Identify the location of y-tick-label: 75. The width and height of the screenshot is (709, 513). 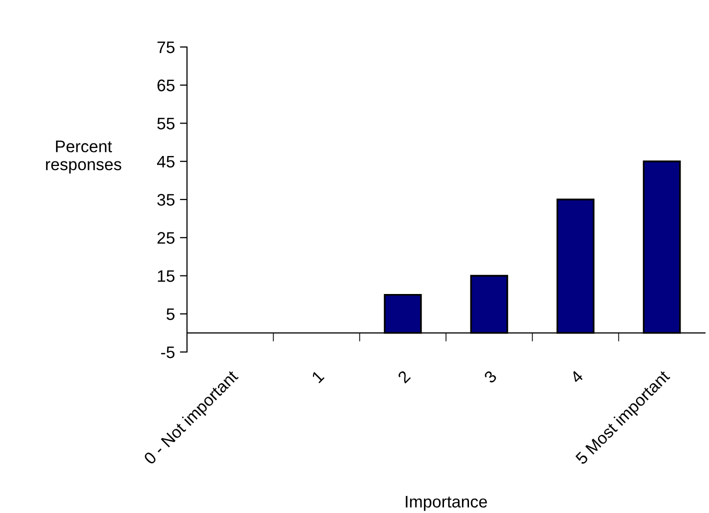
(166, 48).